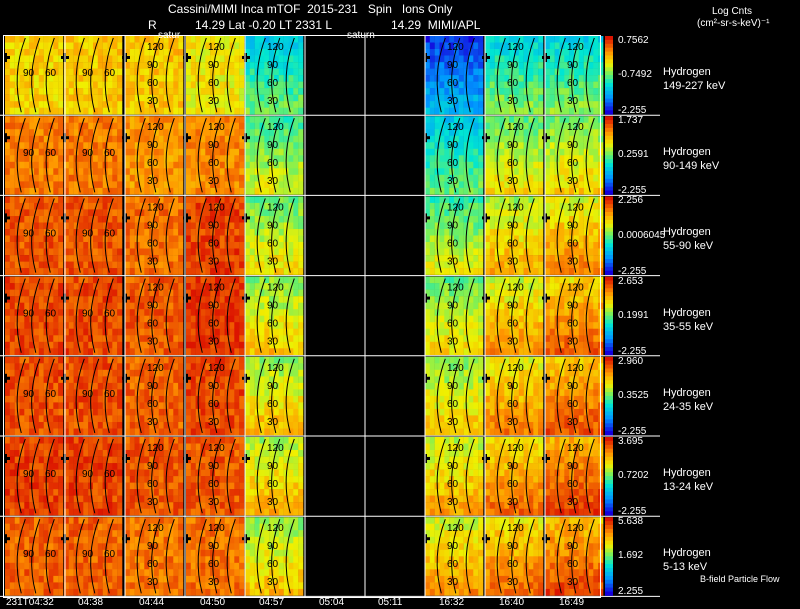 This screenshot has width=800, height=609. I want to click on channel-energy-label: 13-24 keV, so click(688, 487).